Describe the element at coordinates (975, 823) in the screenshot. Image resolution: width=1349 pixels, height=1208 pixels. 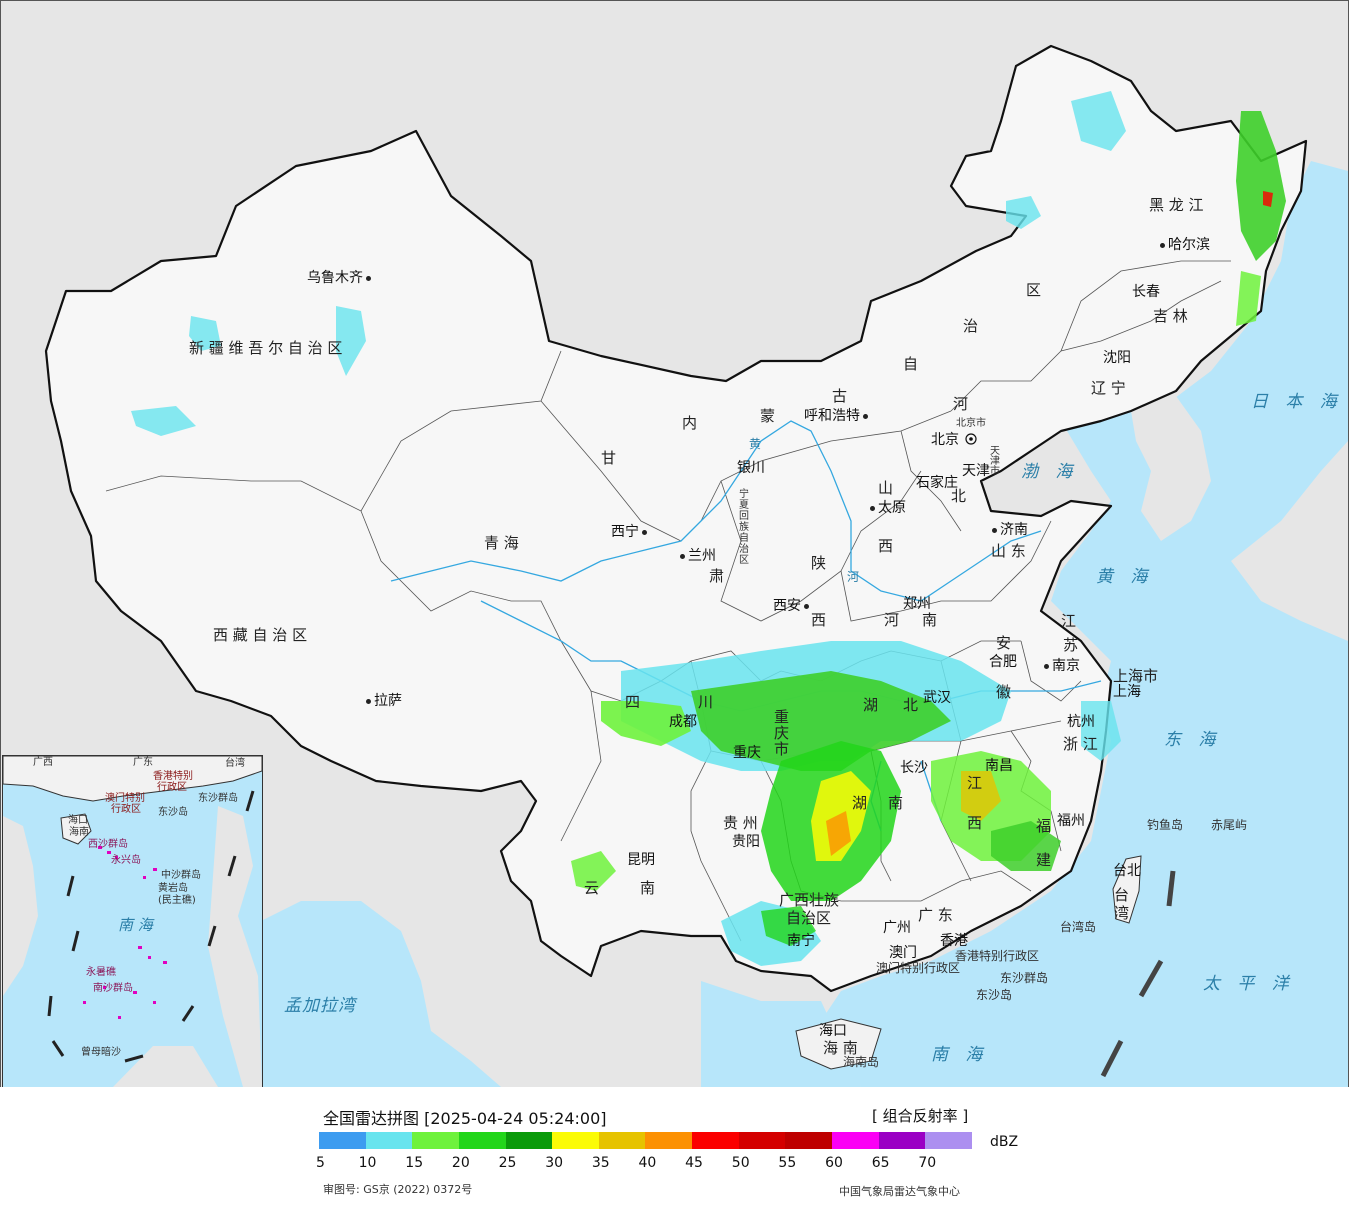
I see `label-jiangxi-xi: 西` at that location.